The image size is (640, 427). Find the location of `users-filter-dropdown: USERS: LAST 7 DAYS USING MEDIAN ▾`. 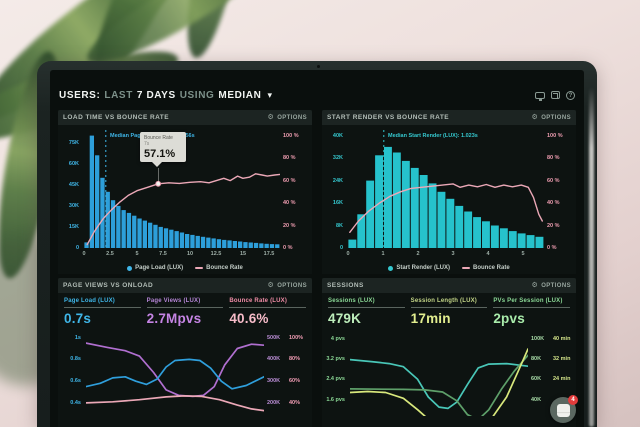

users-filter-dropdown: USERS: LAST 7 DAYS USING MEDIAN ▾ is located at coordinates (166, 95).